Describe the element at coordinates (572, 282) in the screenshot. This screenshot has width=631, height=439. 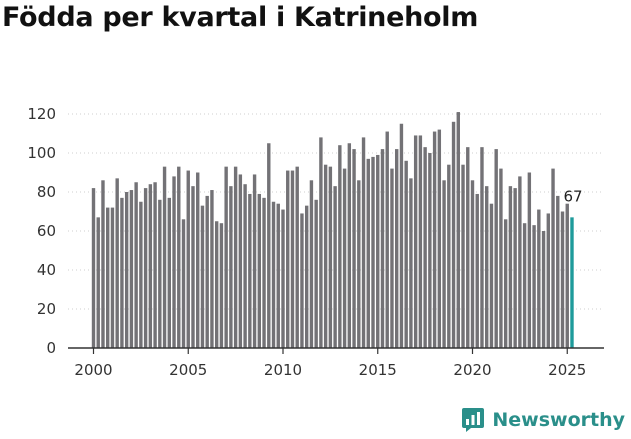
I see `bar-highlighted` at that location.